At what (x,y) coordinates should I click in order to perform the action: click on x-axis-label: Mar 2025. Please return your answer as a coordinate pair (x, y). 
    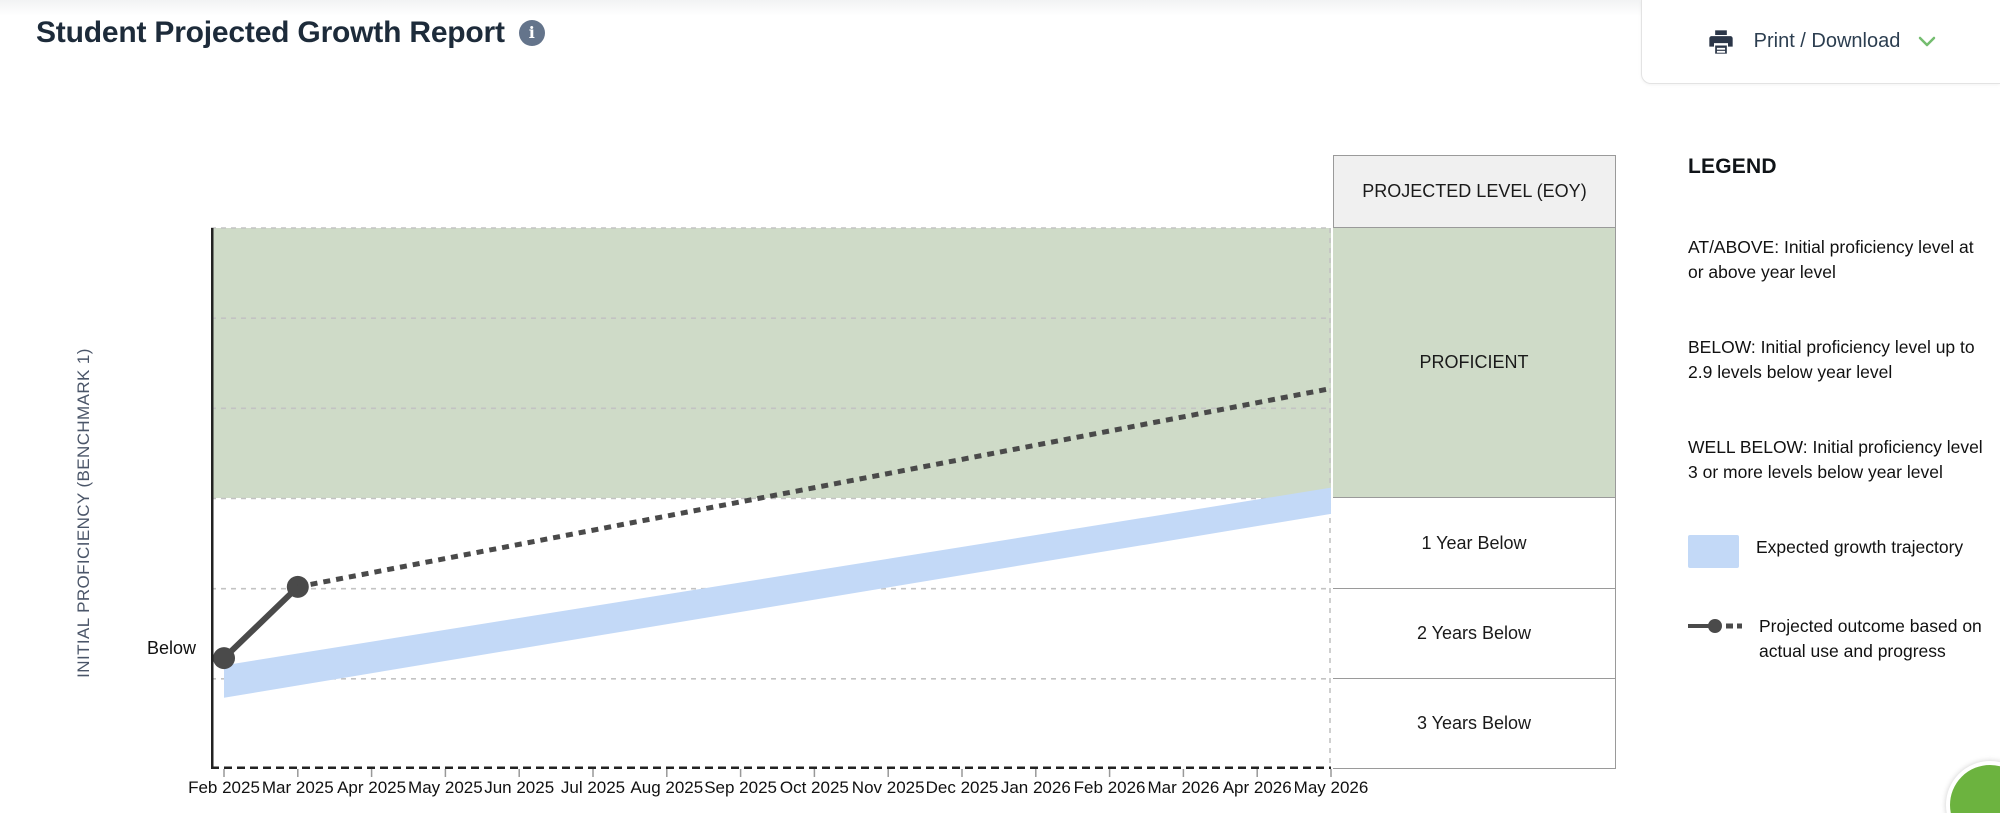
    Looking at the image, I should click on (297, 787).